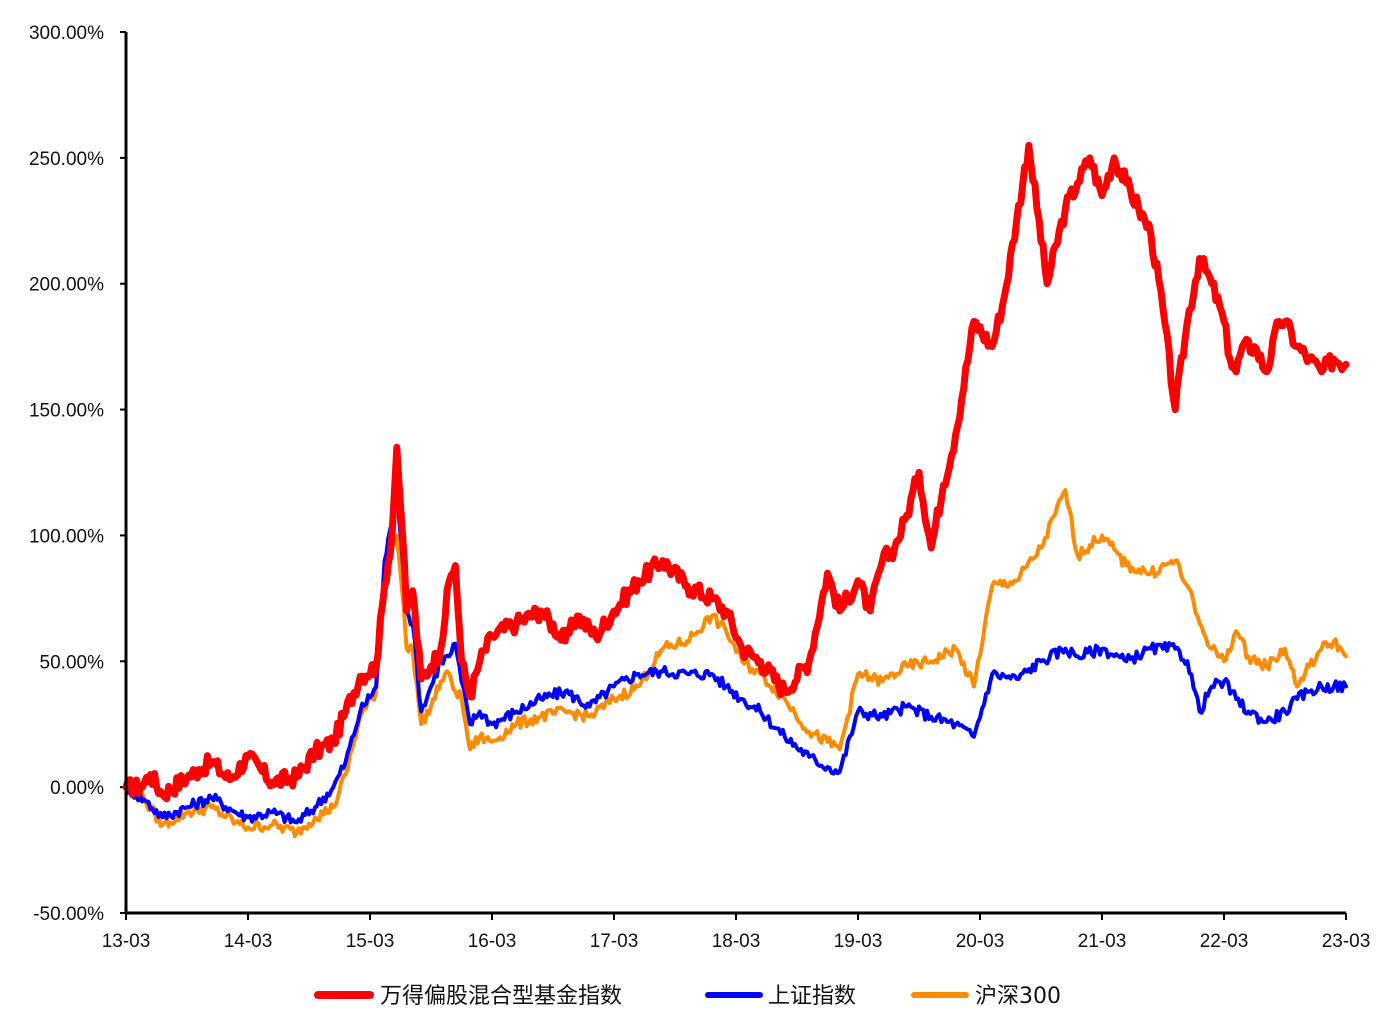 The width and height of the screenshot is (1381, 1020). Describe the element at coordinates (1346, 941) in the screenshot. I see `x-tick-label: 23-03` at that location.